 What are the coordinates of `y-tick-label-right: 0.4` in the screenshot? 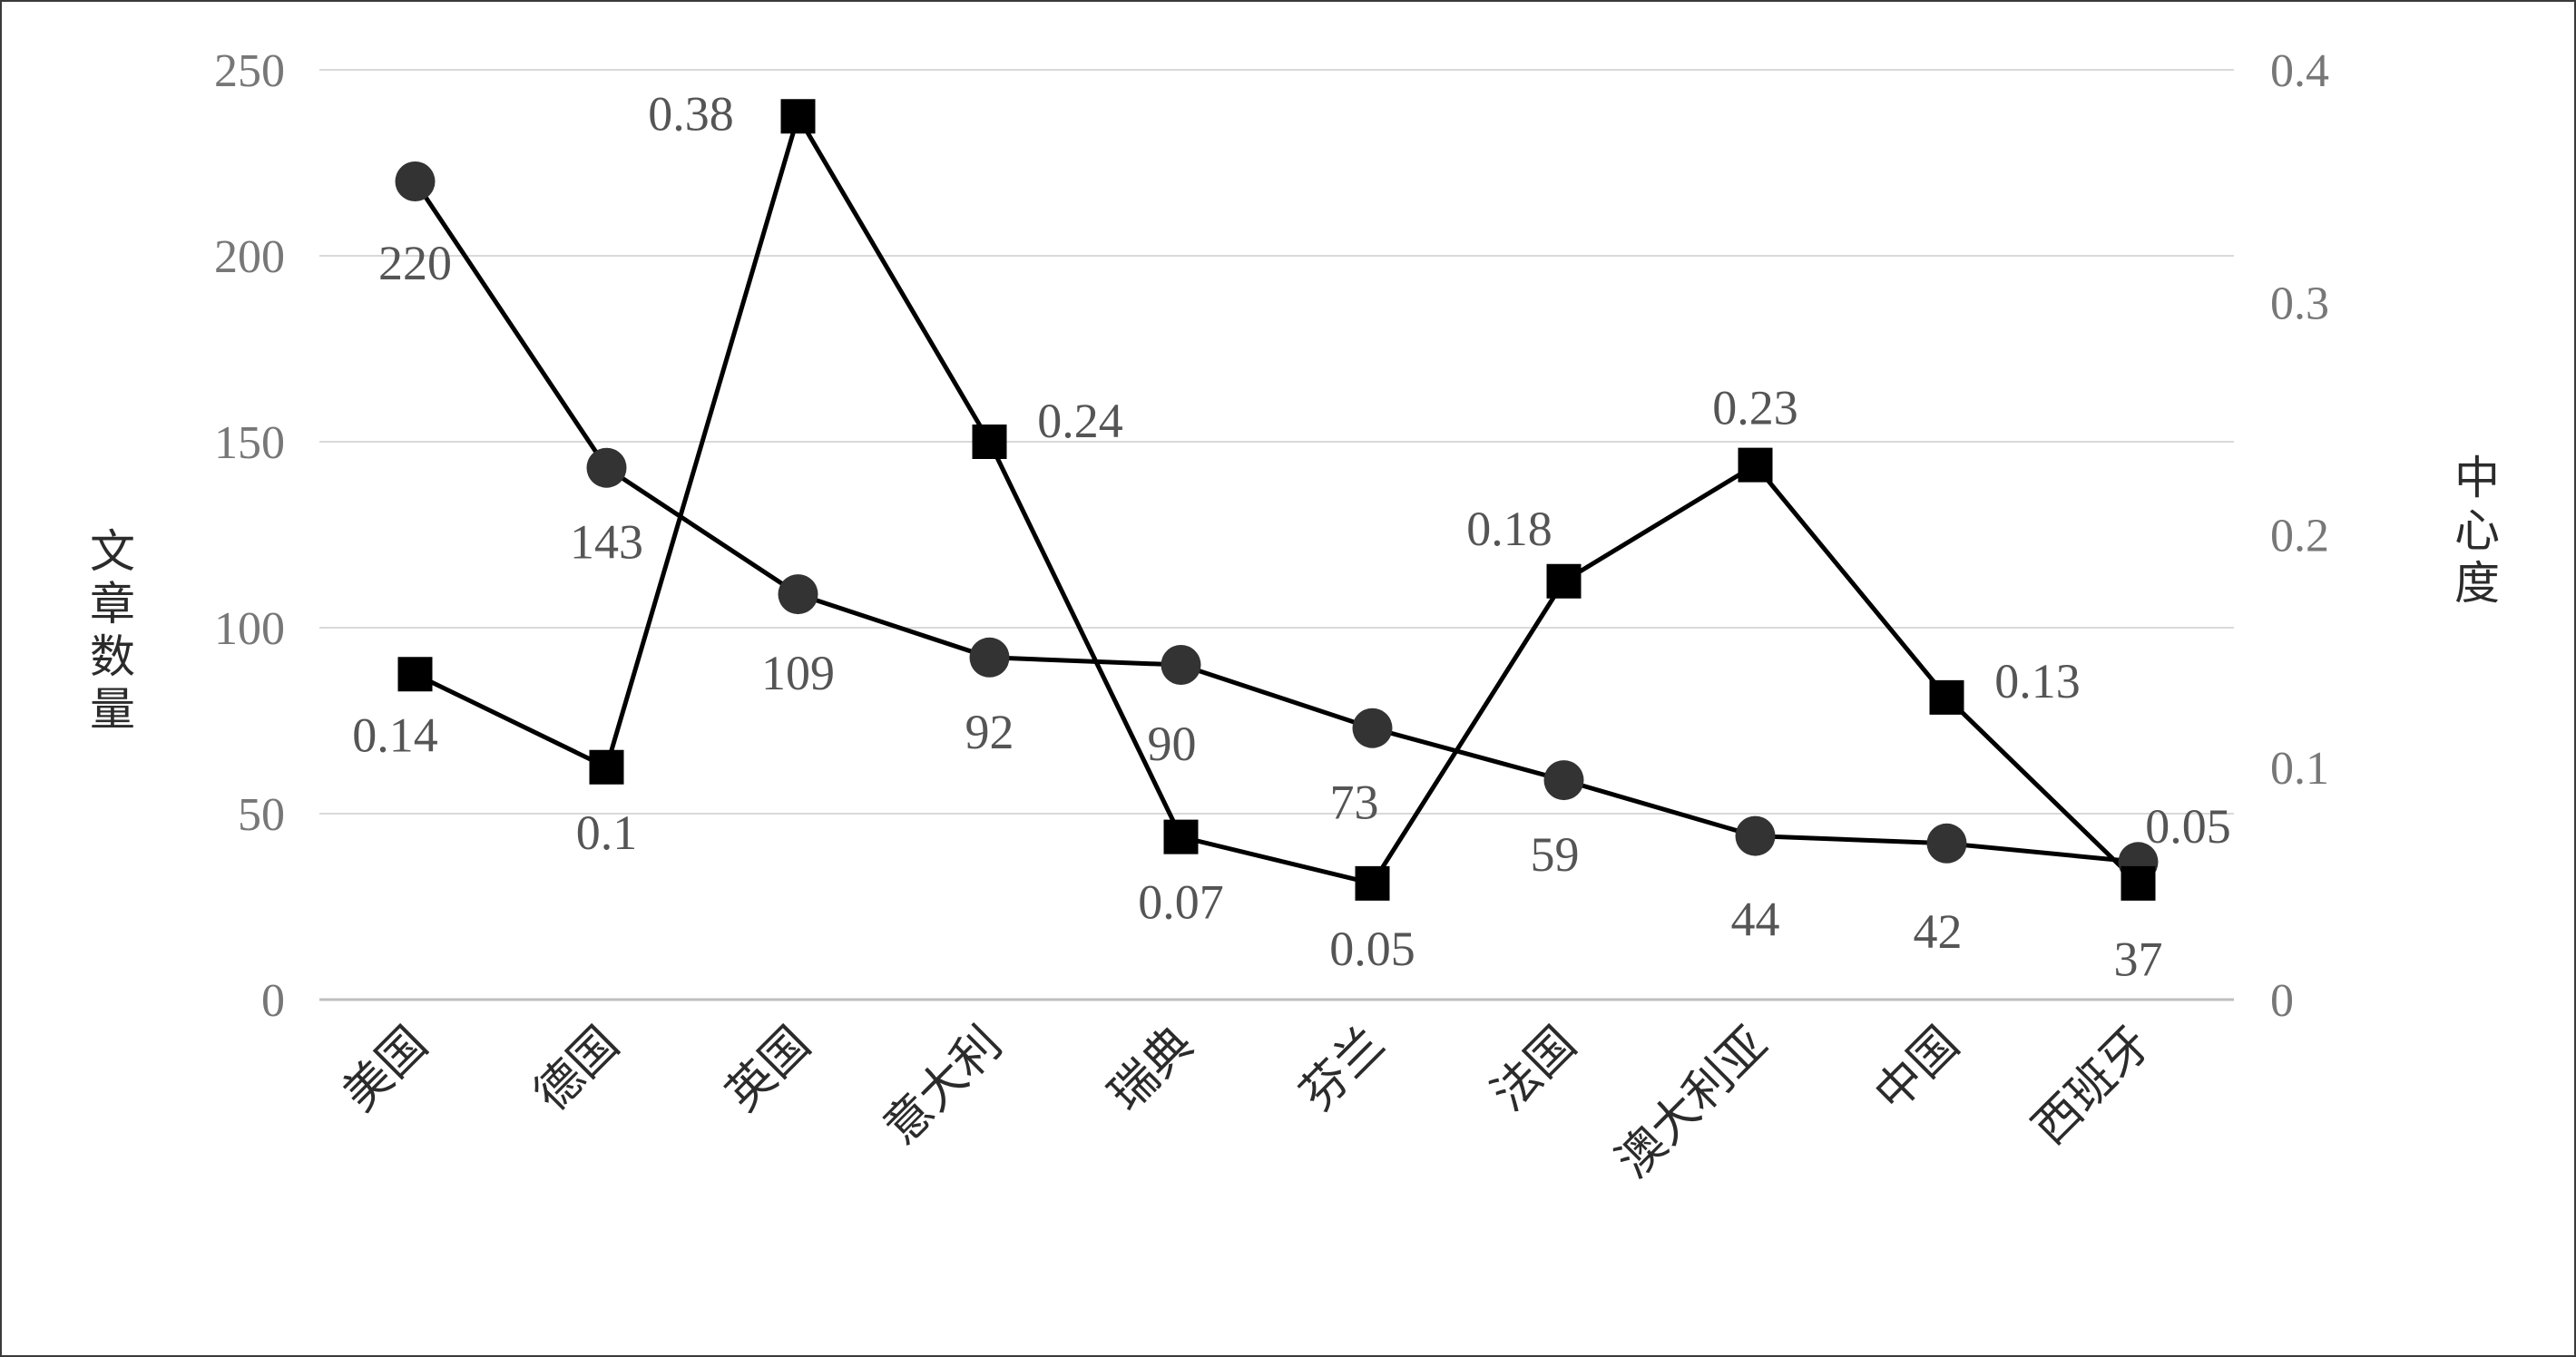 It's located at (2299, 71).